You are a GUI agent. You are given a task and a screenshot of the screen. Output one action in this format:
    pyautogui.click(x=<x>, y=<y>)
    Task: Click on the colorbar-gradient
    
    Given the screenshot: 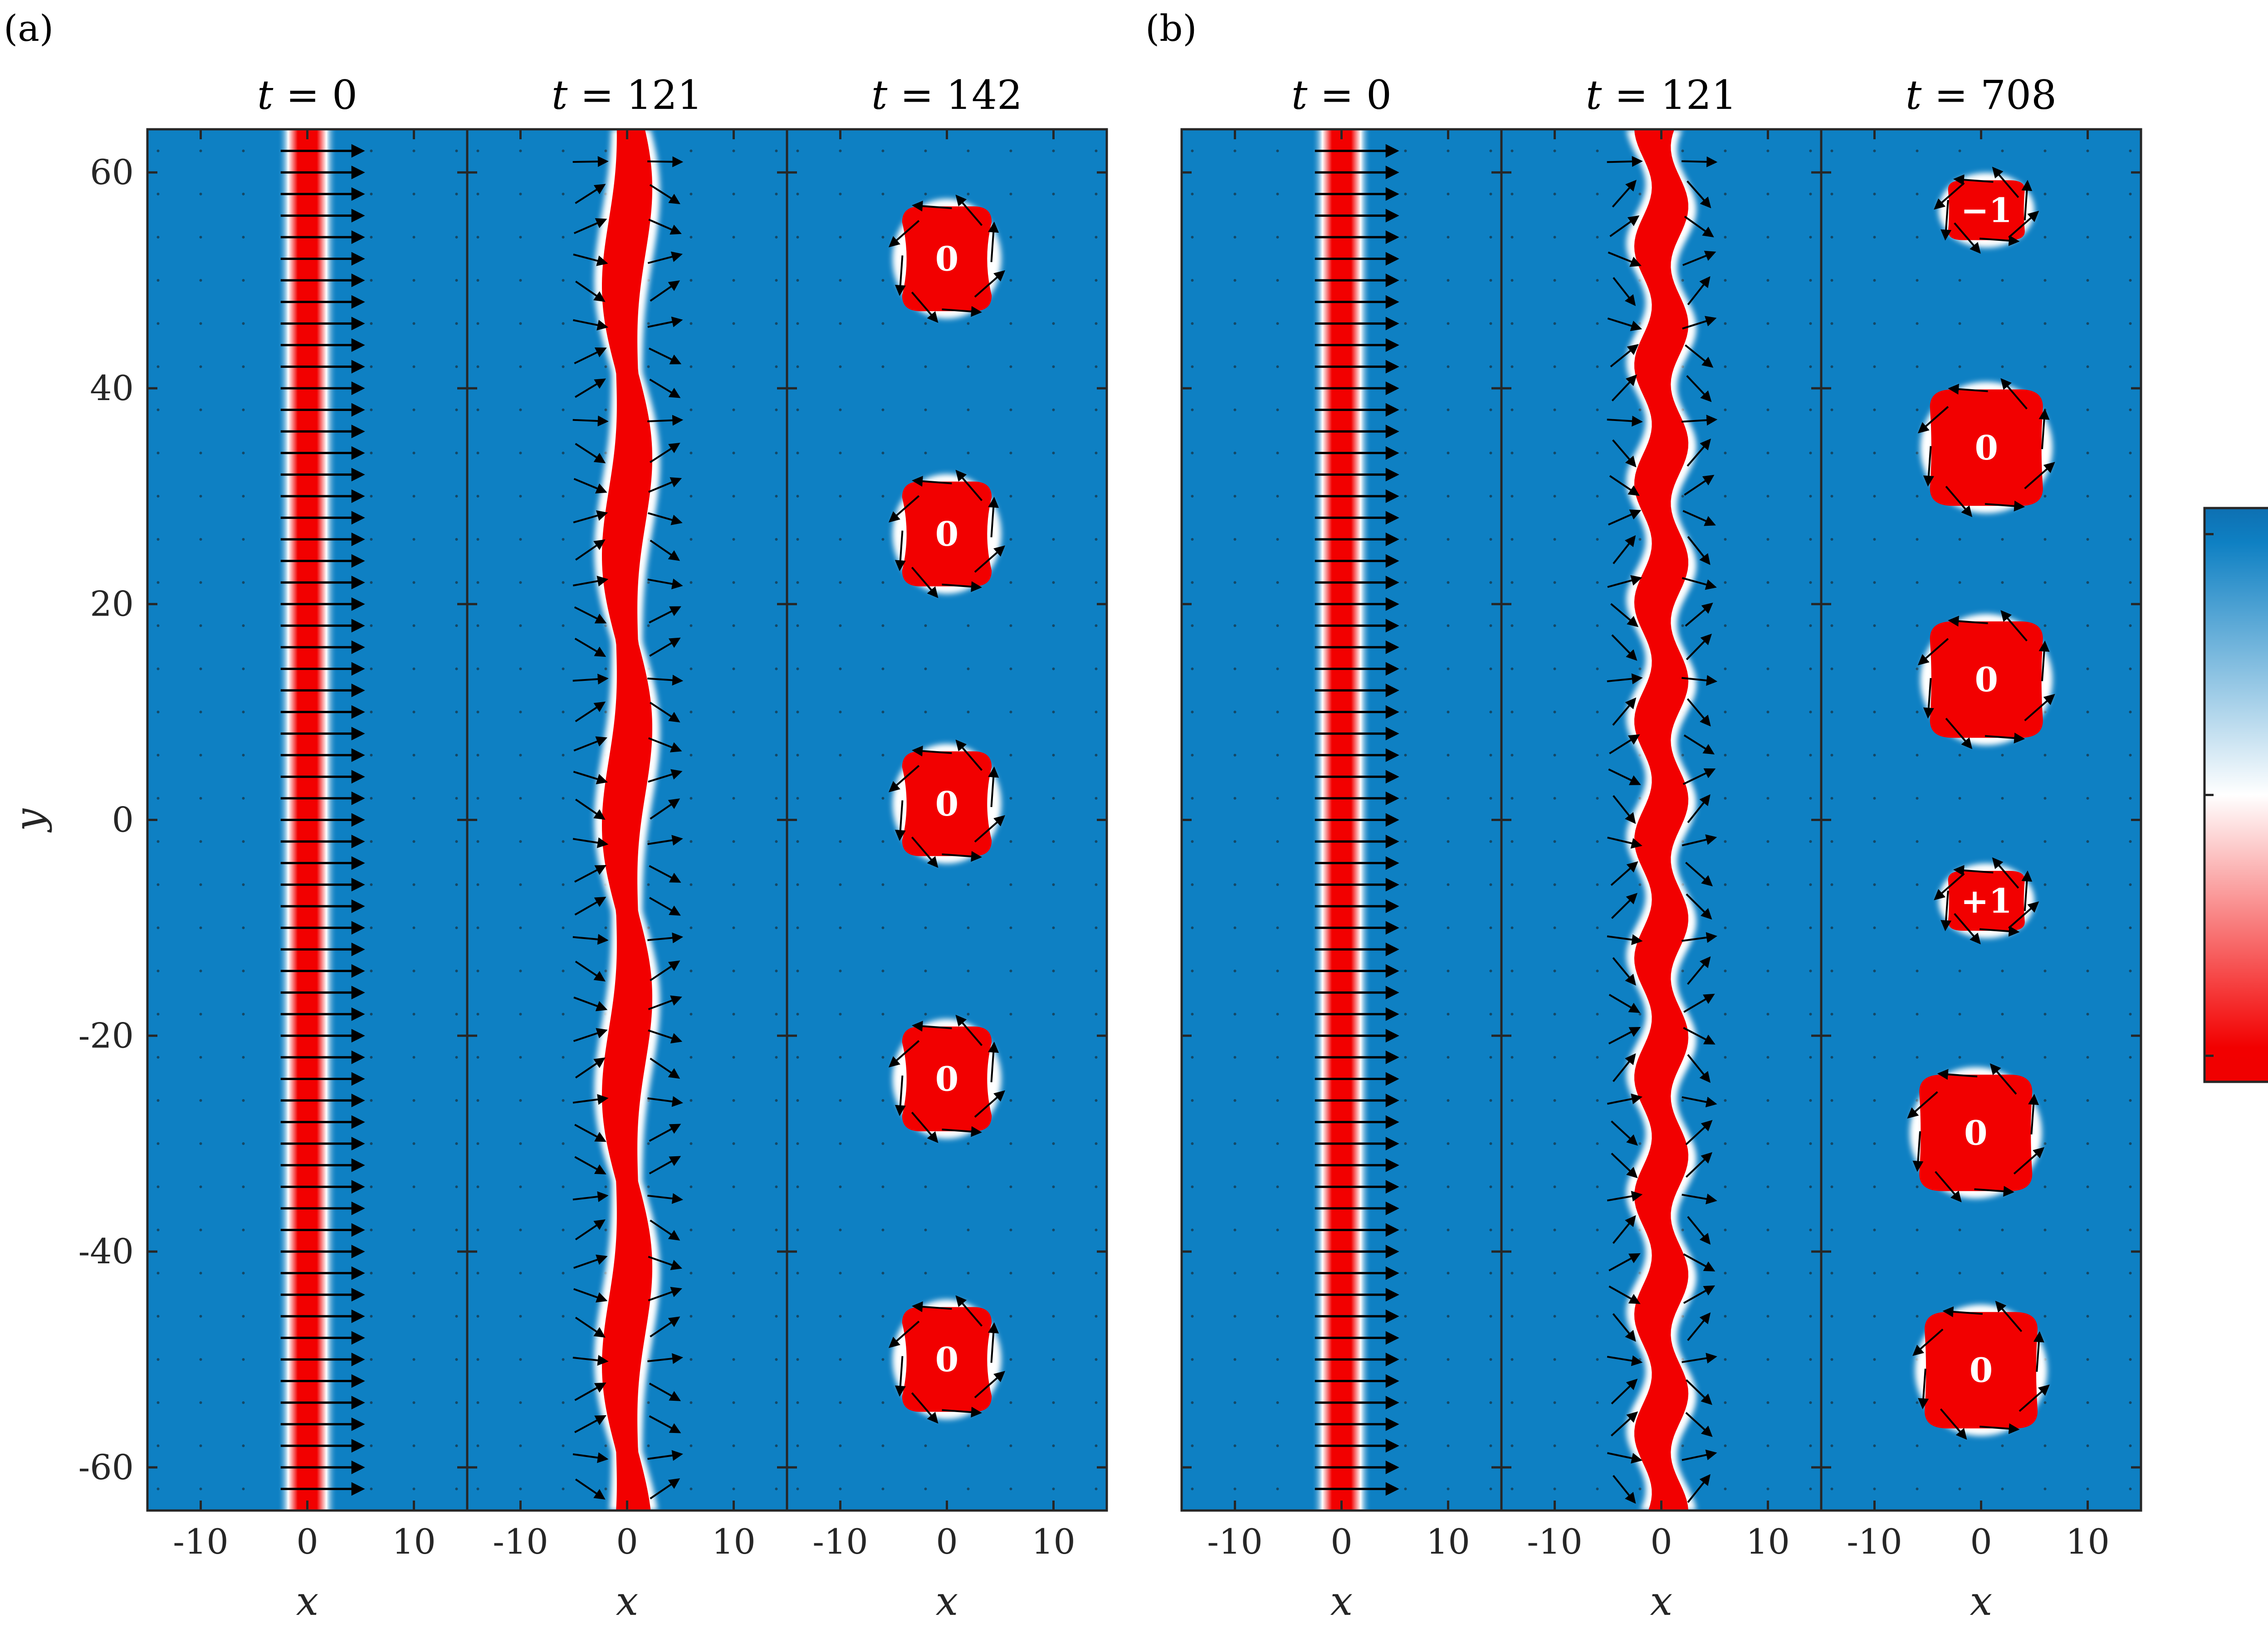 What is the action you would take?
    pyautogui.click(x=2236, y=795)
    